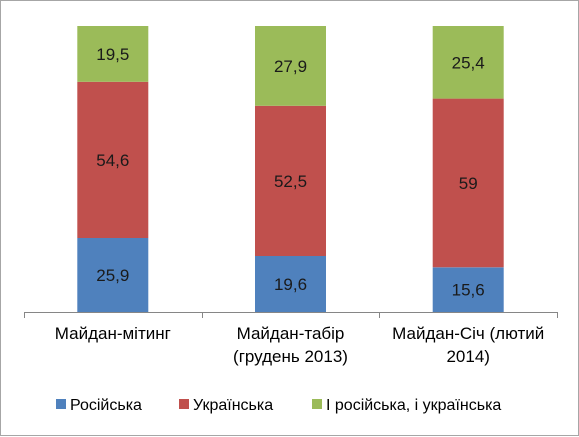 This screenshot has width=579, height=437. I want to click on data-label-s1-c0: 54,6, so click(112, 160).